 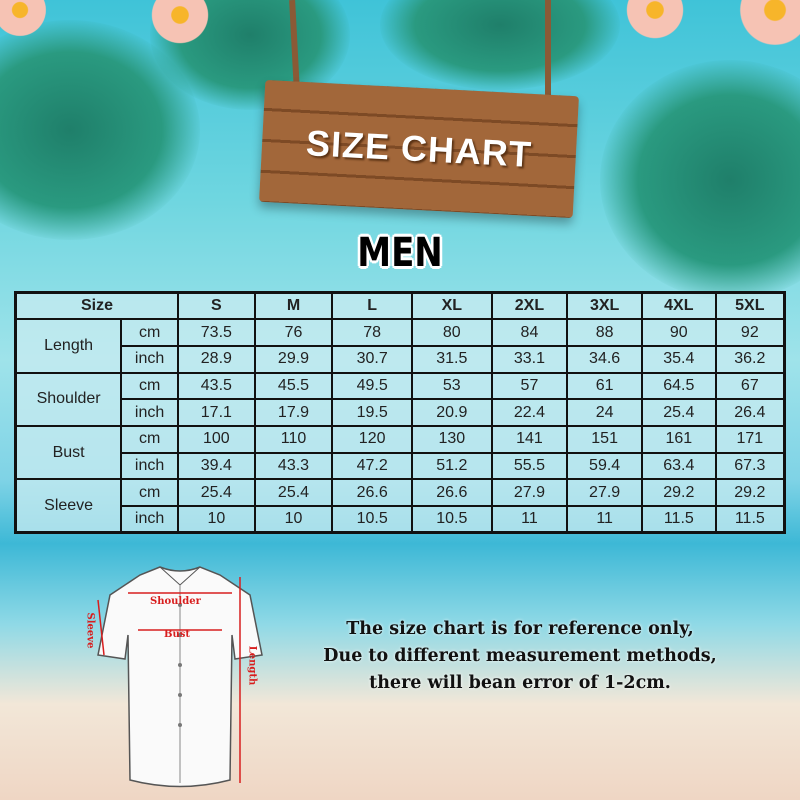 What do you see at coordinates (678, 359) in the screenshot?
I see `value-cell: 35.4` at bounding box center [678, 359].